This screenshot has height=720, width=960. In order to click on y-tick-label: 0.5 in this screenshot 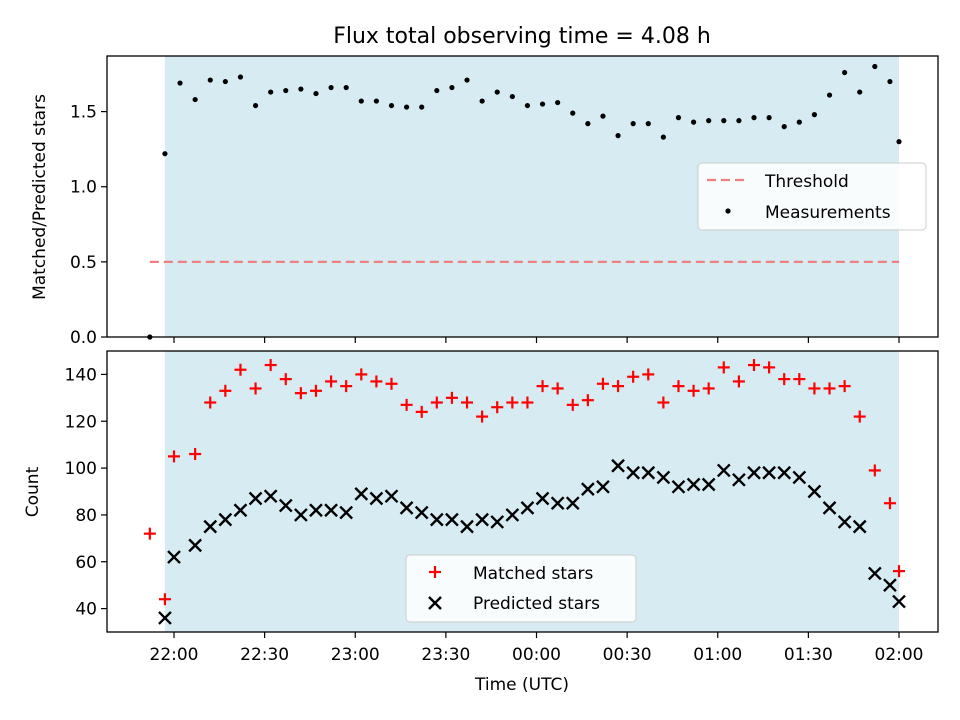, I will do `click(83, 263)`.